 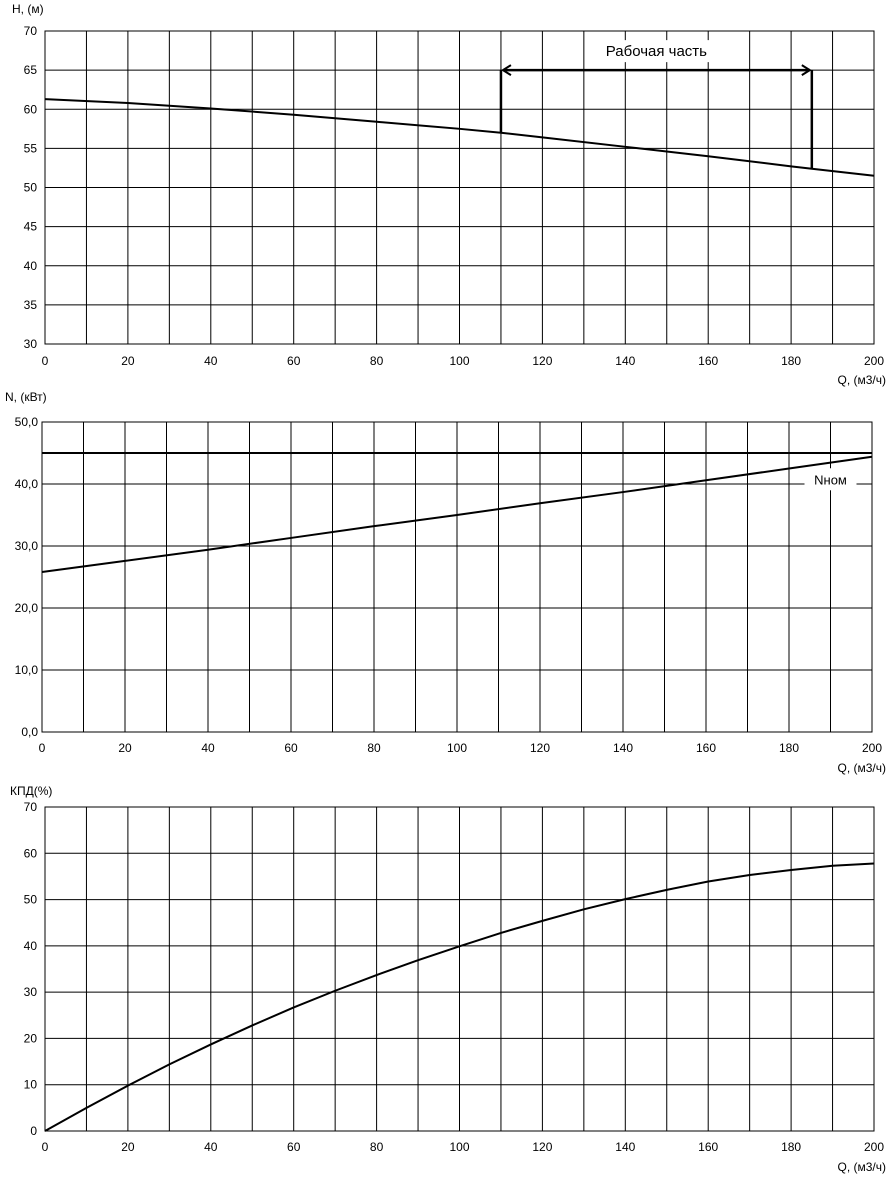 I want to click on y-tick-label: 40,0, so click(x=27, y=484).